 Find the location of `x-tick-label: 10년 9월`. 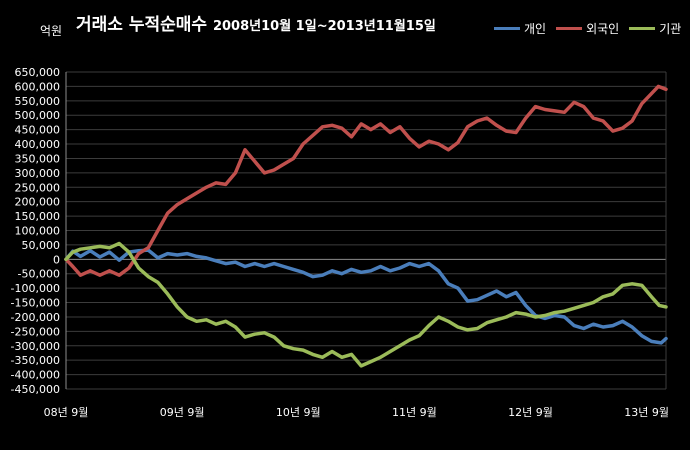

x-tick-label: 10년 9월 is located at coordinates (298, 412).